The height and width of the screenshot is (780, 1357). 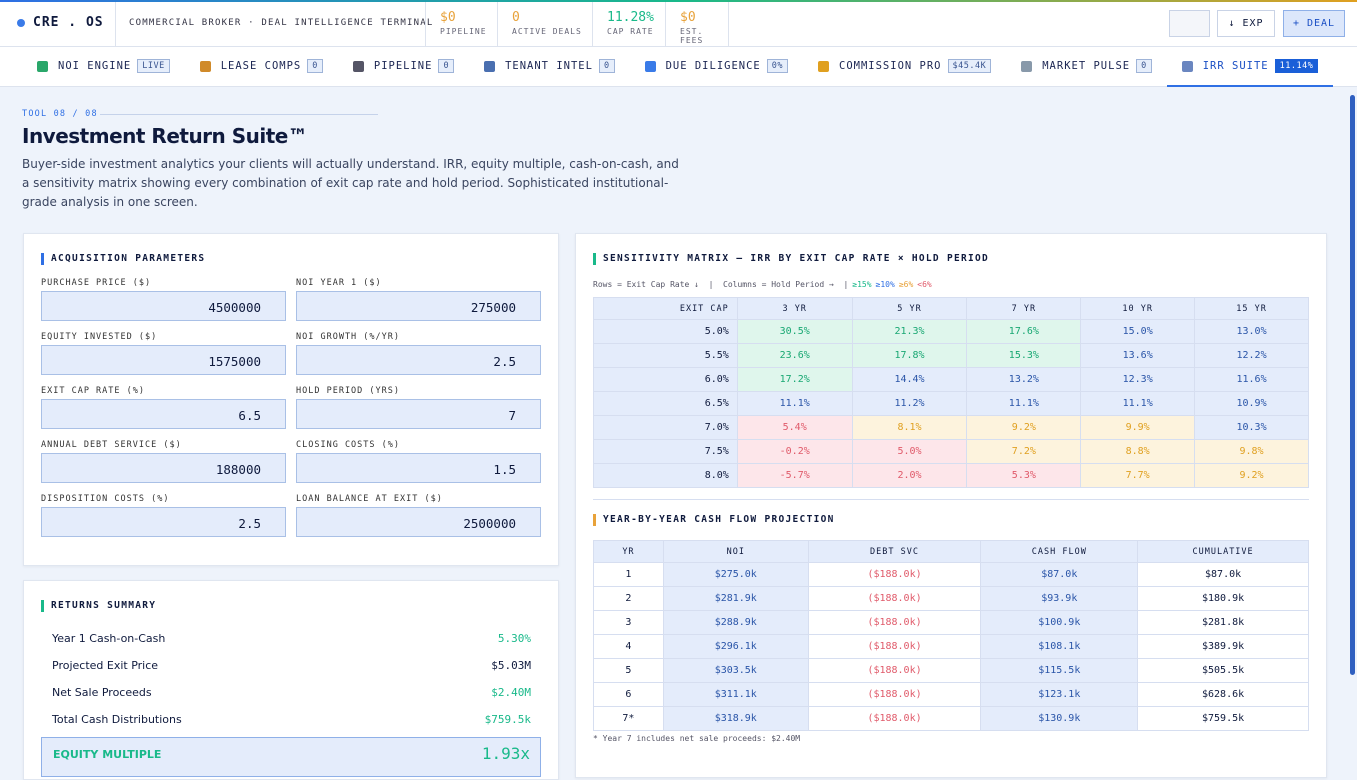 What do you see at coordinates (906, 284) in the screenshot?
I see `legend-item: ≥6%` at bounding box center [906, 284].